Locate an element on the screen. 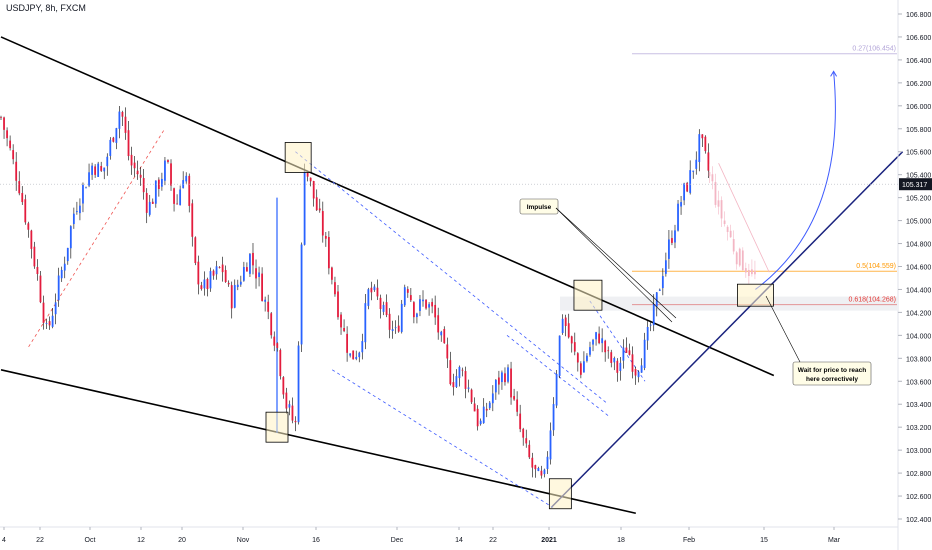 The height and width of the screenshot is (550, 932). x-tick-label: Nov is located at coordinates (243, 540).